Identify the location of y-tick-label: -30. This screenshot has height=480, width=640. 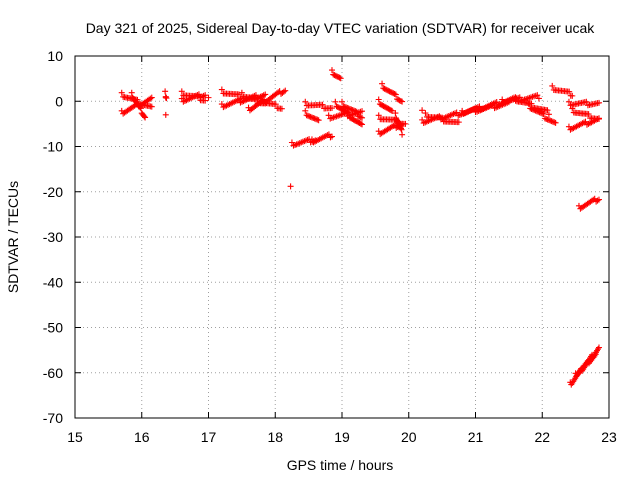
(53, 237).